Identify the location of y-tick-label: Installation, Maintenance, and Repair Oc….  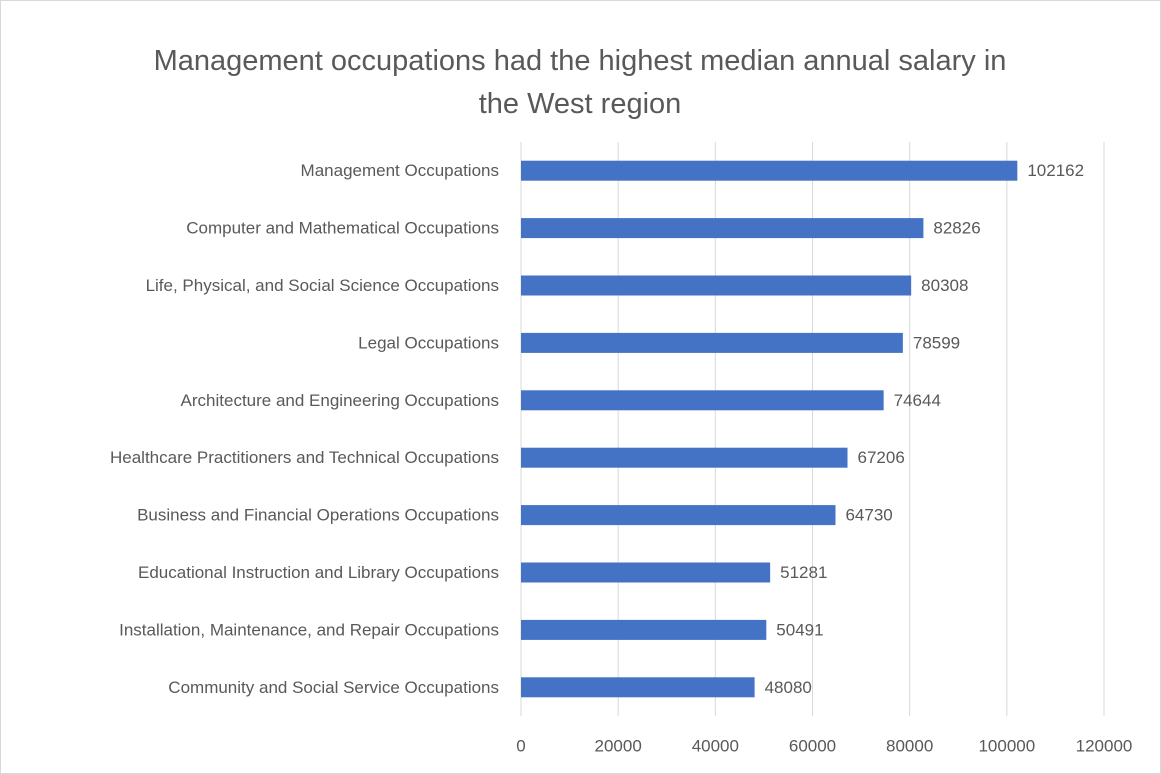
(309, 629).